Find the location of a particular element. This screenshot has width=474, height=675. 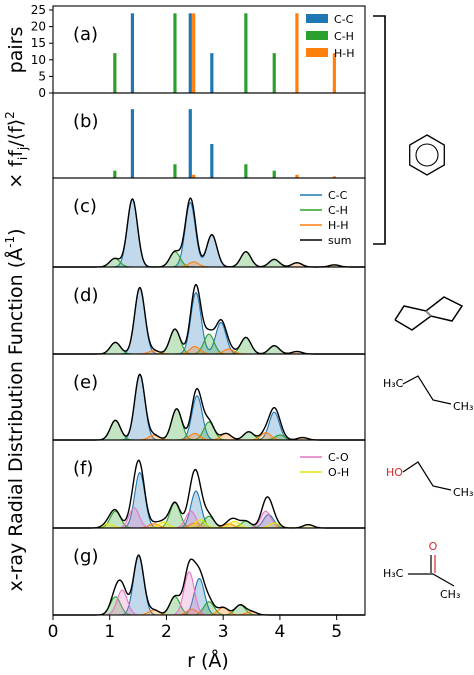

panel-label: (f) is located at coordinates (83, 468).